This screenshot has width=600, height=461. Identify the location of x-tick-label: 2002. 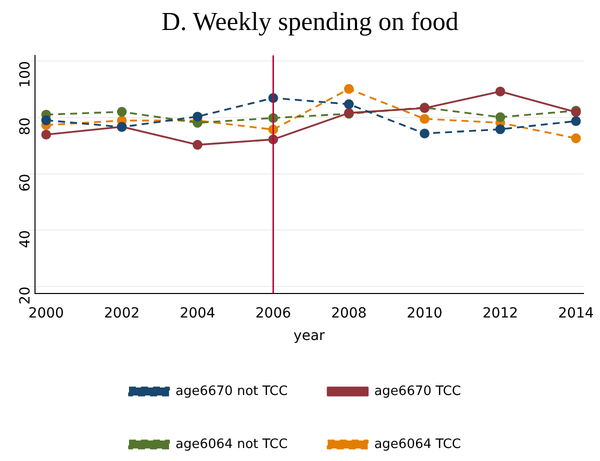
(122, 313).